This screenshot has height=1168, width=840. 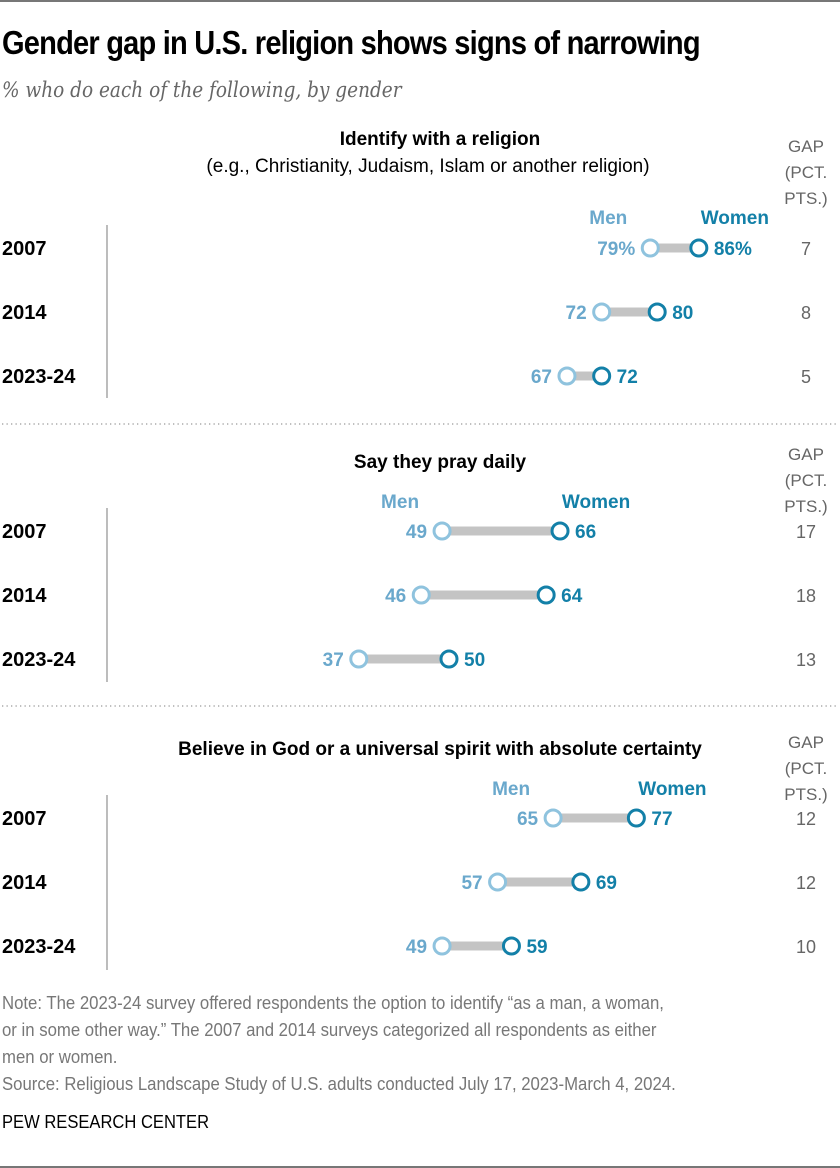 What do you see at coordinates (471, 883) in the screenshot?
I see `men-value-label: 57` at bounding box center [471, 883].